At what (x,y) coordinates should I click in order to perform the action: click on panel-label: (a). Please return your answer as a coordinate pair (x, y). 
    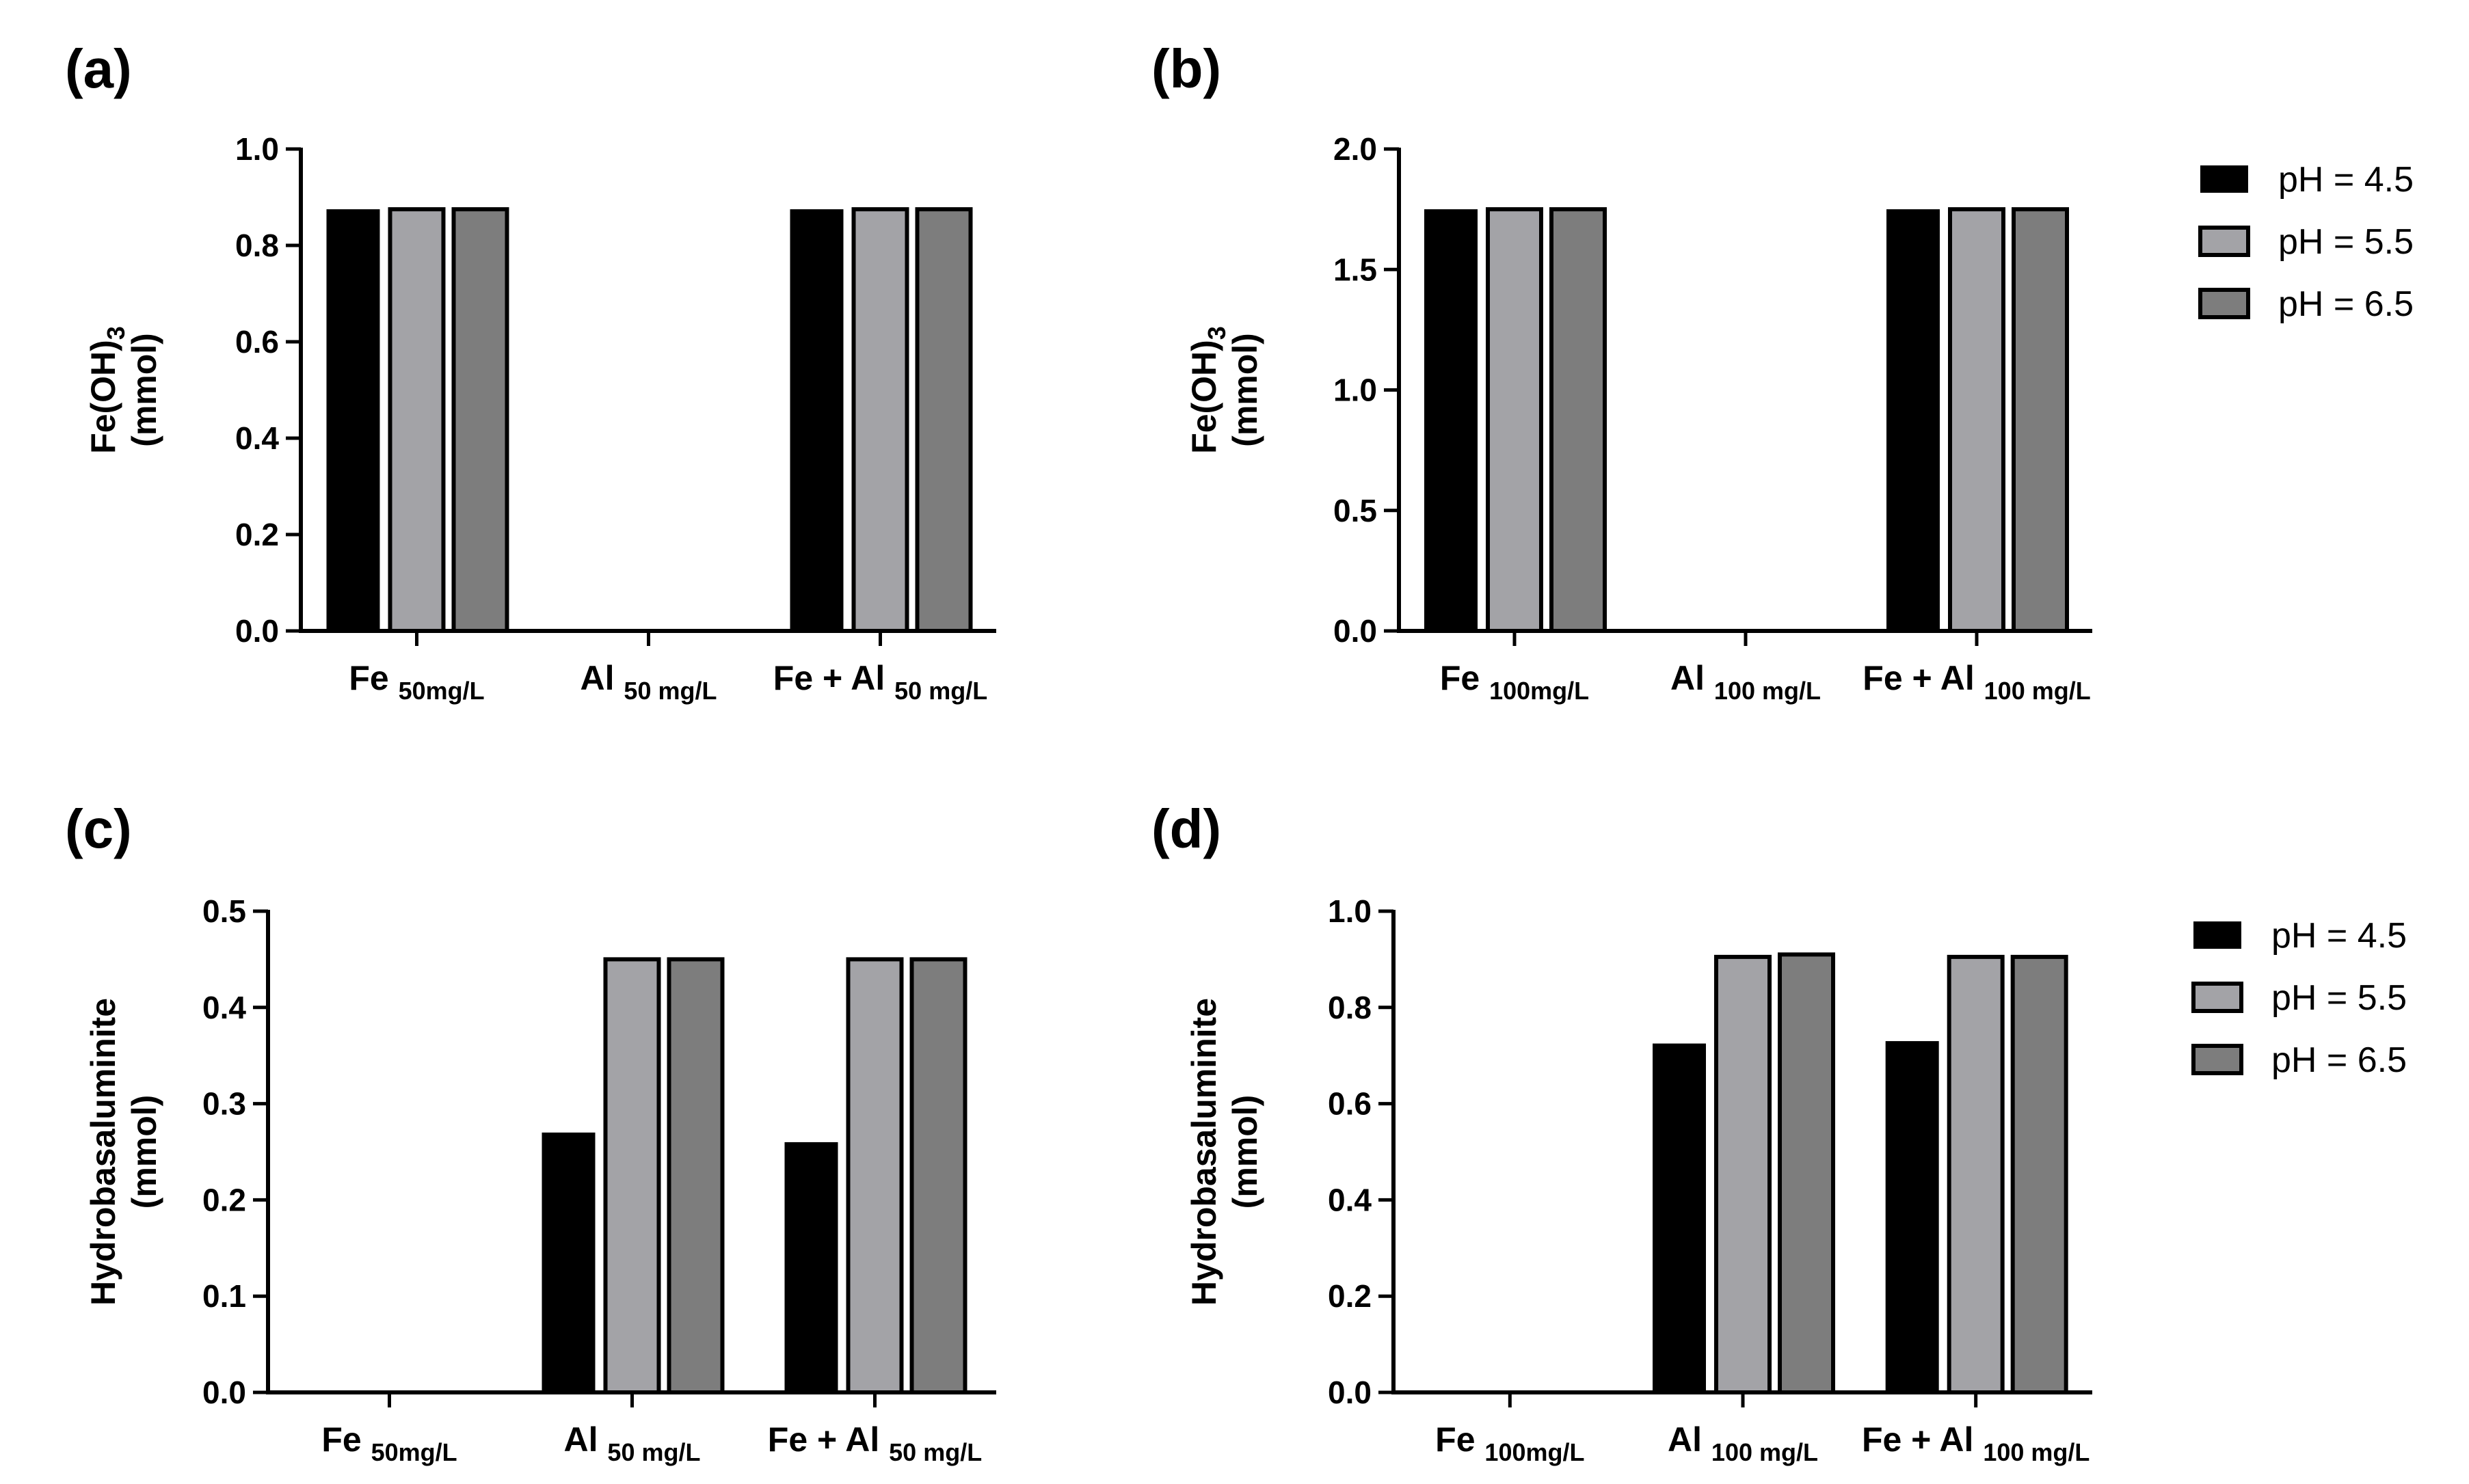
    Looking at the image, I should click on (98, 69).